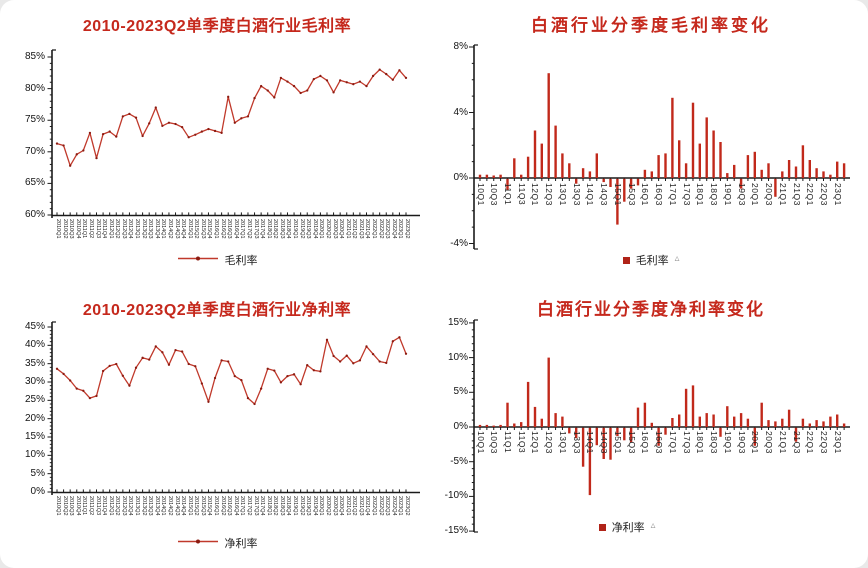  Describe the element at coordinates (295, 506) in the screenshot. I see `x-axis-tick-label: 2019Q1` at that location.